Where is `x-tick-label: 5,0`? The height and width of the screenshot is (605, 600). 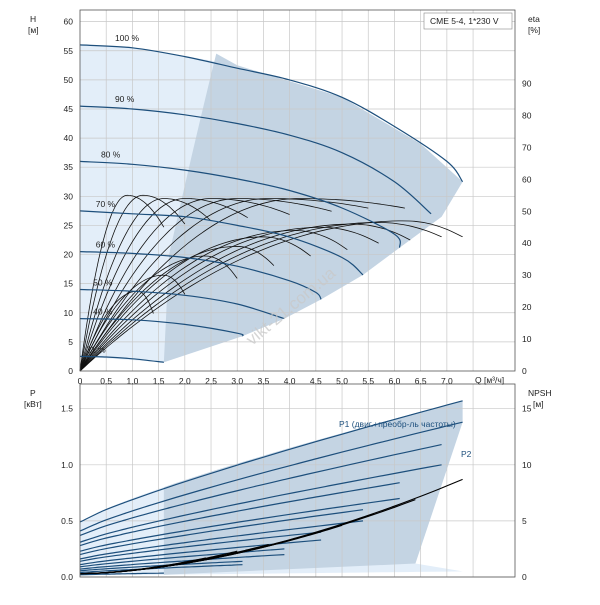
x-tick-label: 5,0 is located at coordinates (342, 381).